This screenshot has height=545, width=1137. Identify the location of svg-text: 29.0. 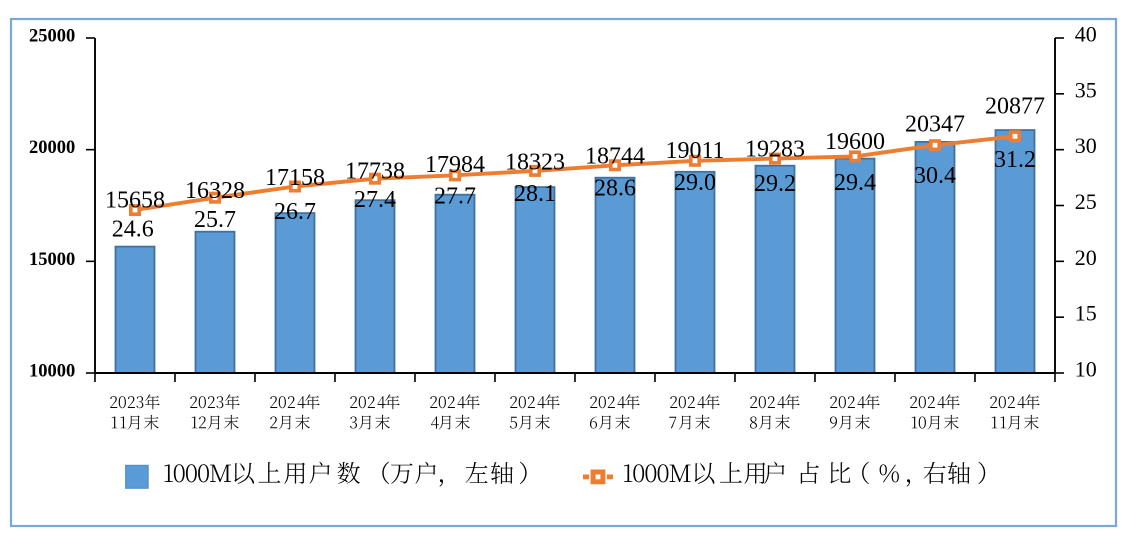
(695, 183).